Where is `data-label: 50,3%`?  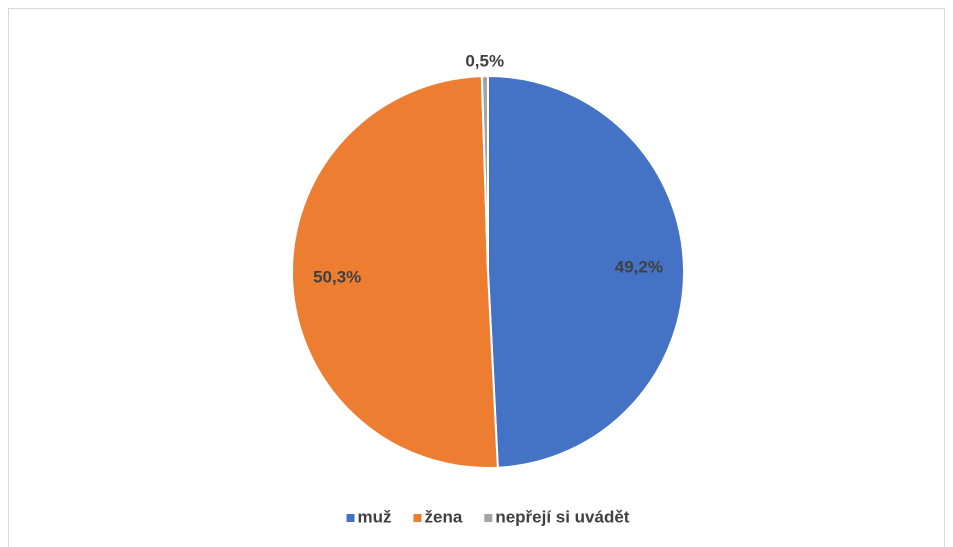
data-label: 50,3% is located at coordinates (337, 277).